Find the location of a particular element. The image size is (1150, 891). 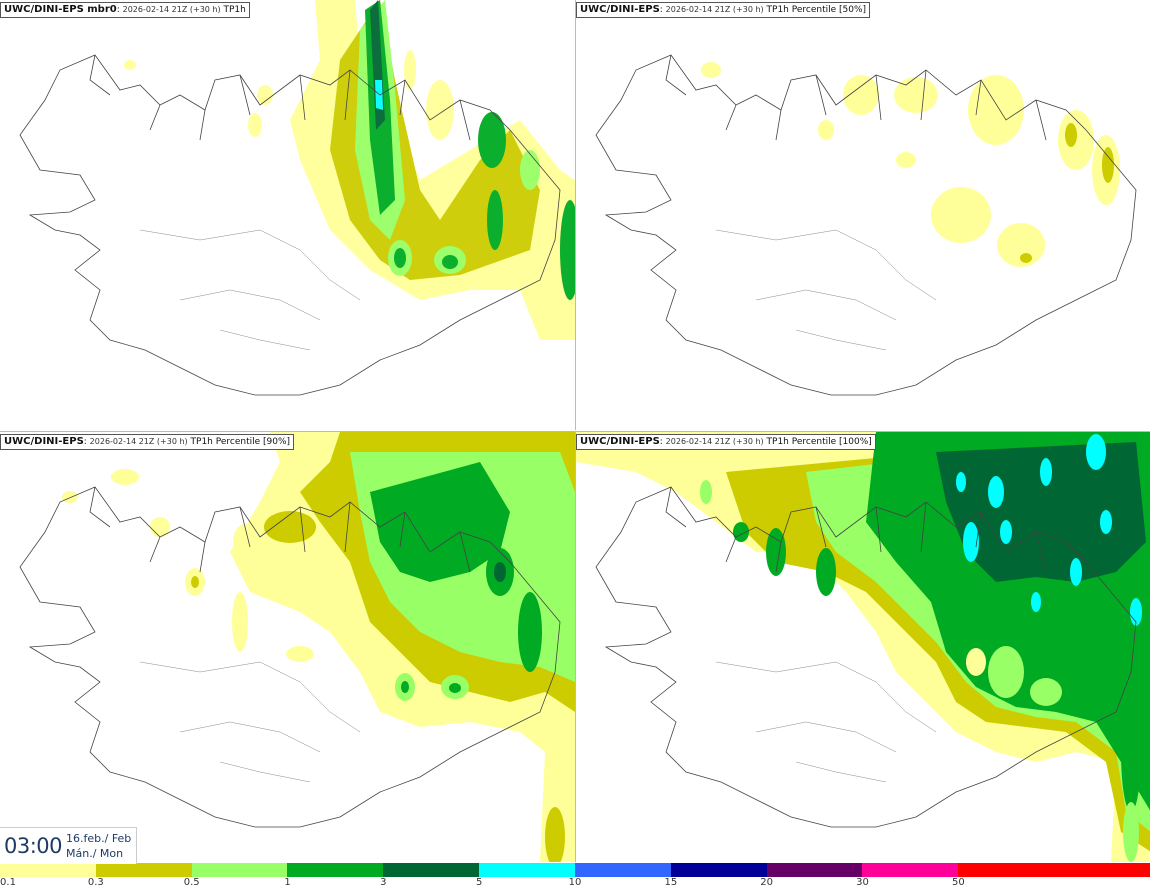

colorbar-tick-label: 15 is located at coordinates (671, 882).